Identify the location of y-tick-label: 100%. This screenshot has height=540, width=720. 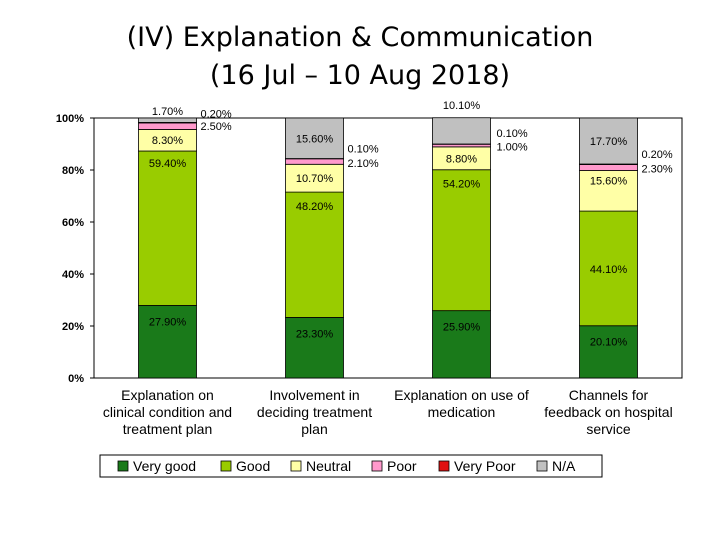
(70, 119).